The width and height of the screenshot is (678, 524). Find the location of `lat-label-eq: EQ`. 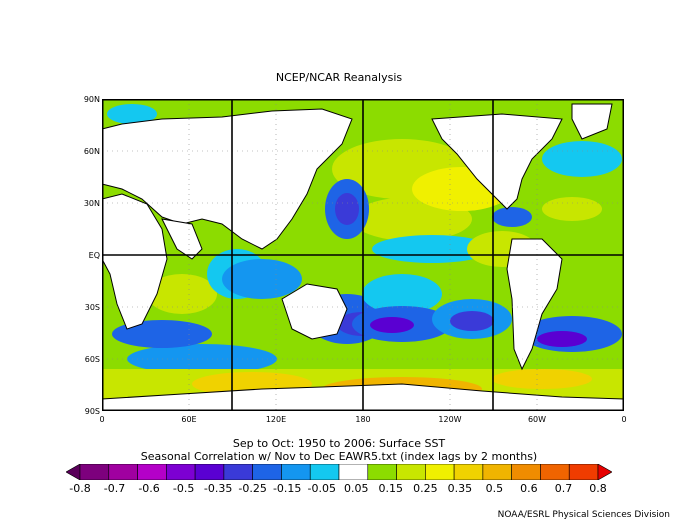

lat-label-eq: EQ is located at coordinates (94, 255).